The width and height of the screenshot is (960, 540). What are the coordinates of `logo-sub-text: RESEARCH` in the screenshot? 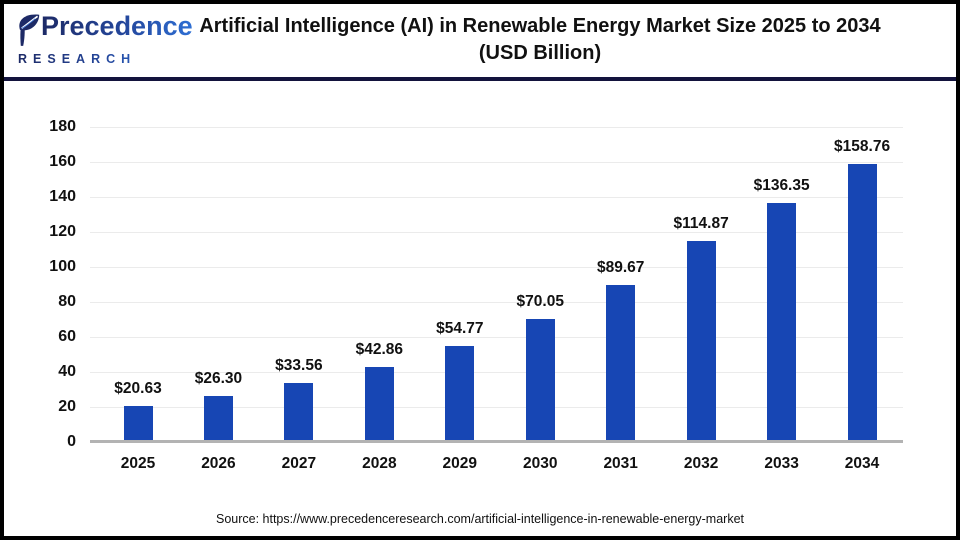 It's located at (97, 59).